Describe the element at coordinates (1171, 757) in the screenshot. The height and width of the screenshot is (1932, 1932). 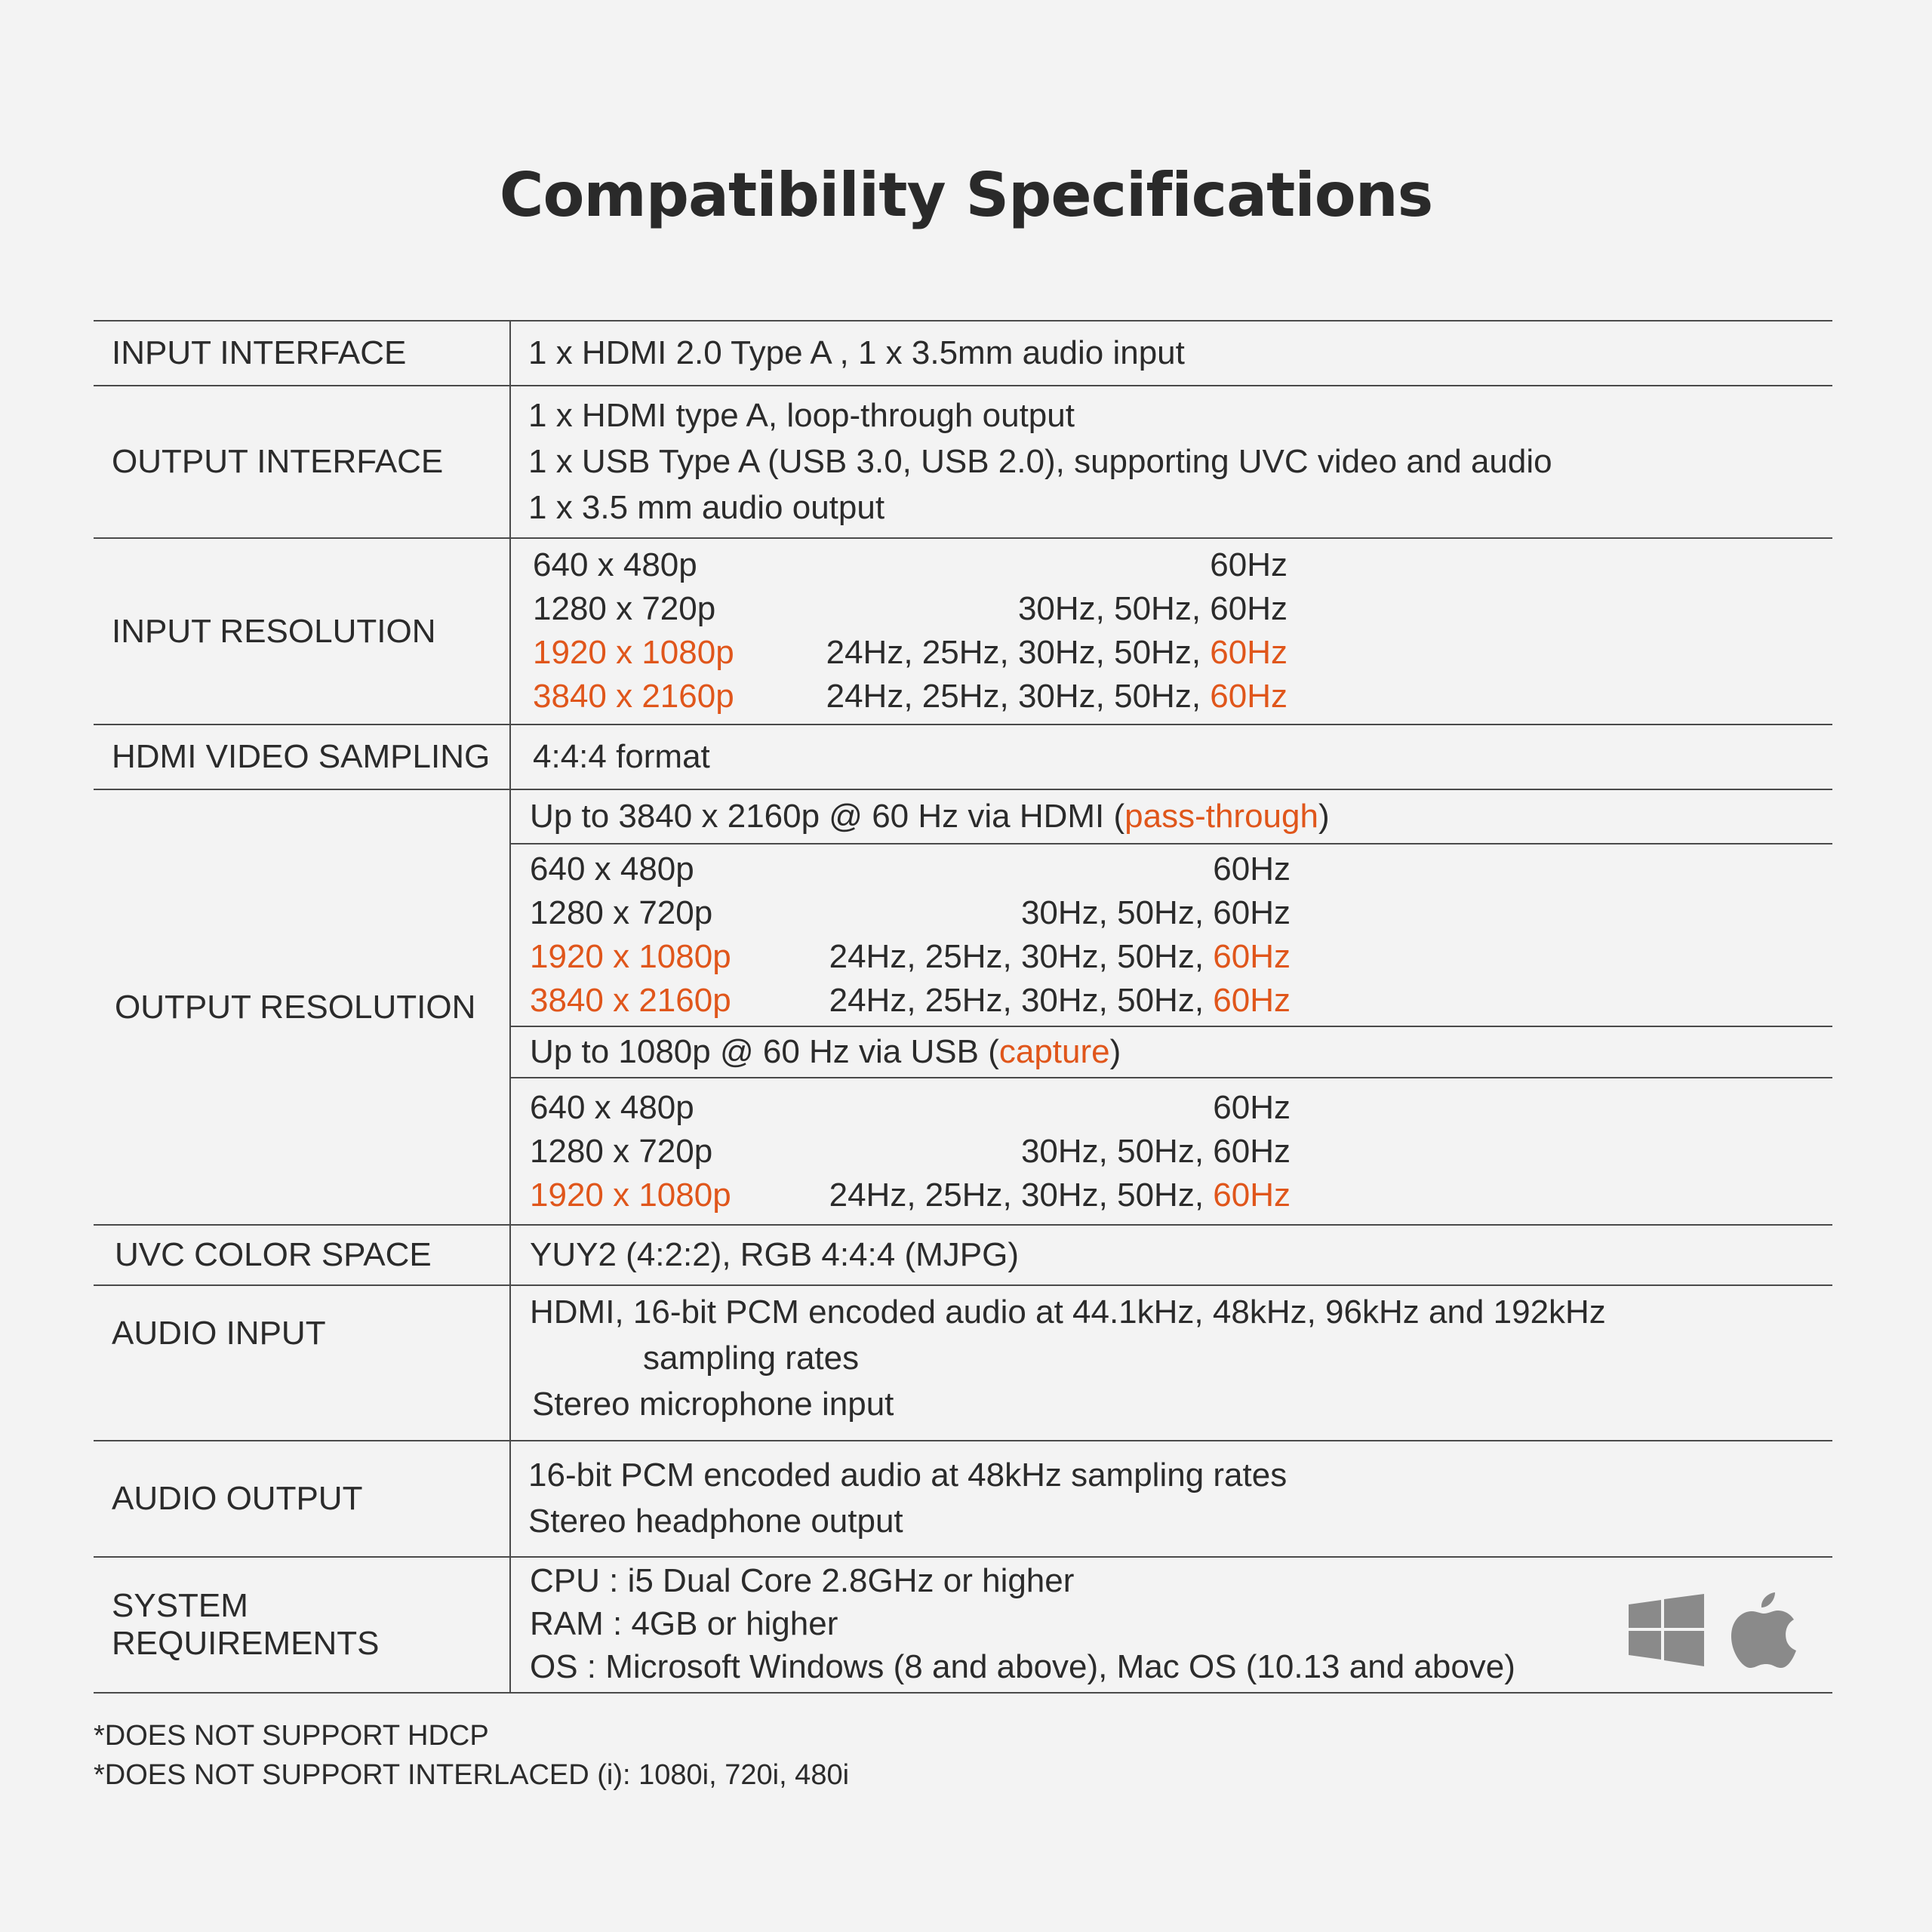
I see `row-value: 4:4:4 format` at that location.